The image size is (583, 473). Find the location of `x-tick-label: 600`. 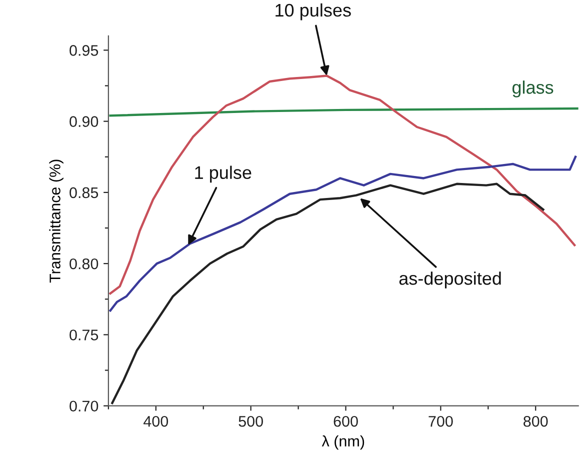

x-tick-label: 600 is located at coordinates (346, 421).